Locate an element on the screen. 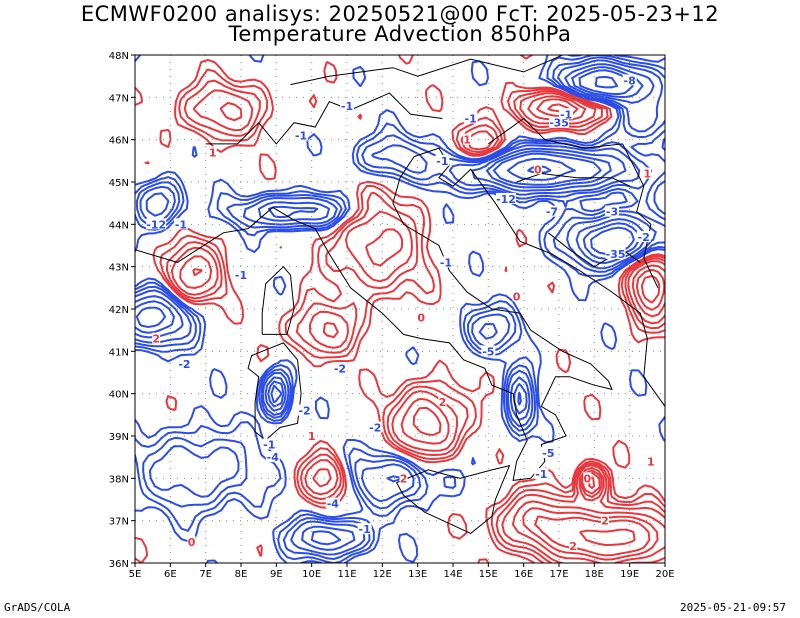 This screenshot has width=800, height=618. lat-tick-label: 37N is located at coordinates (119, 522).